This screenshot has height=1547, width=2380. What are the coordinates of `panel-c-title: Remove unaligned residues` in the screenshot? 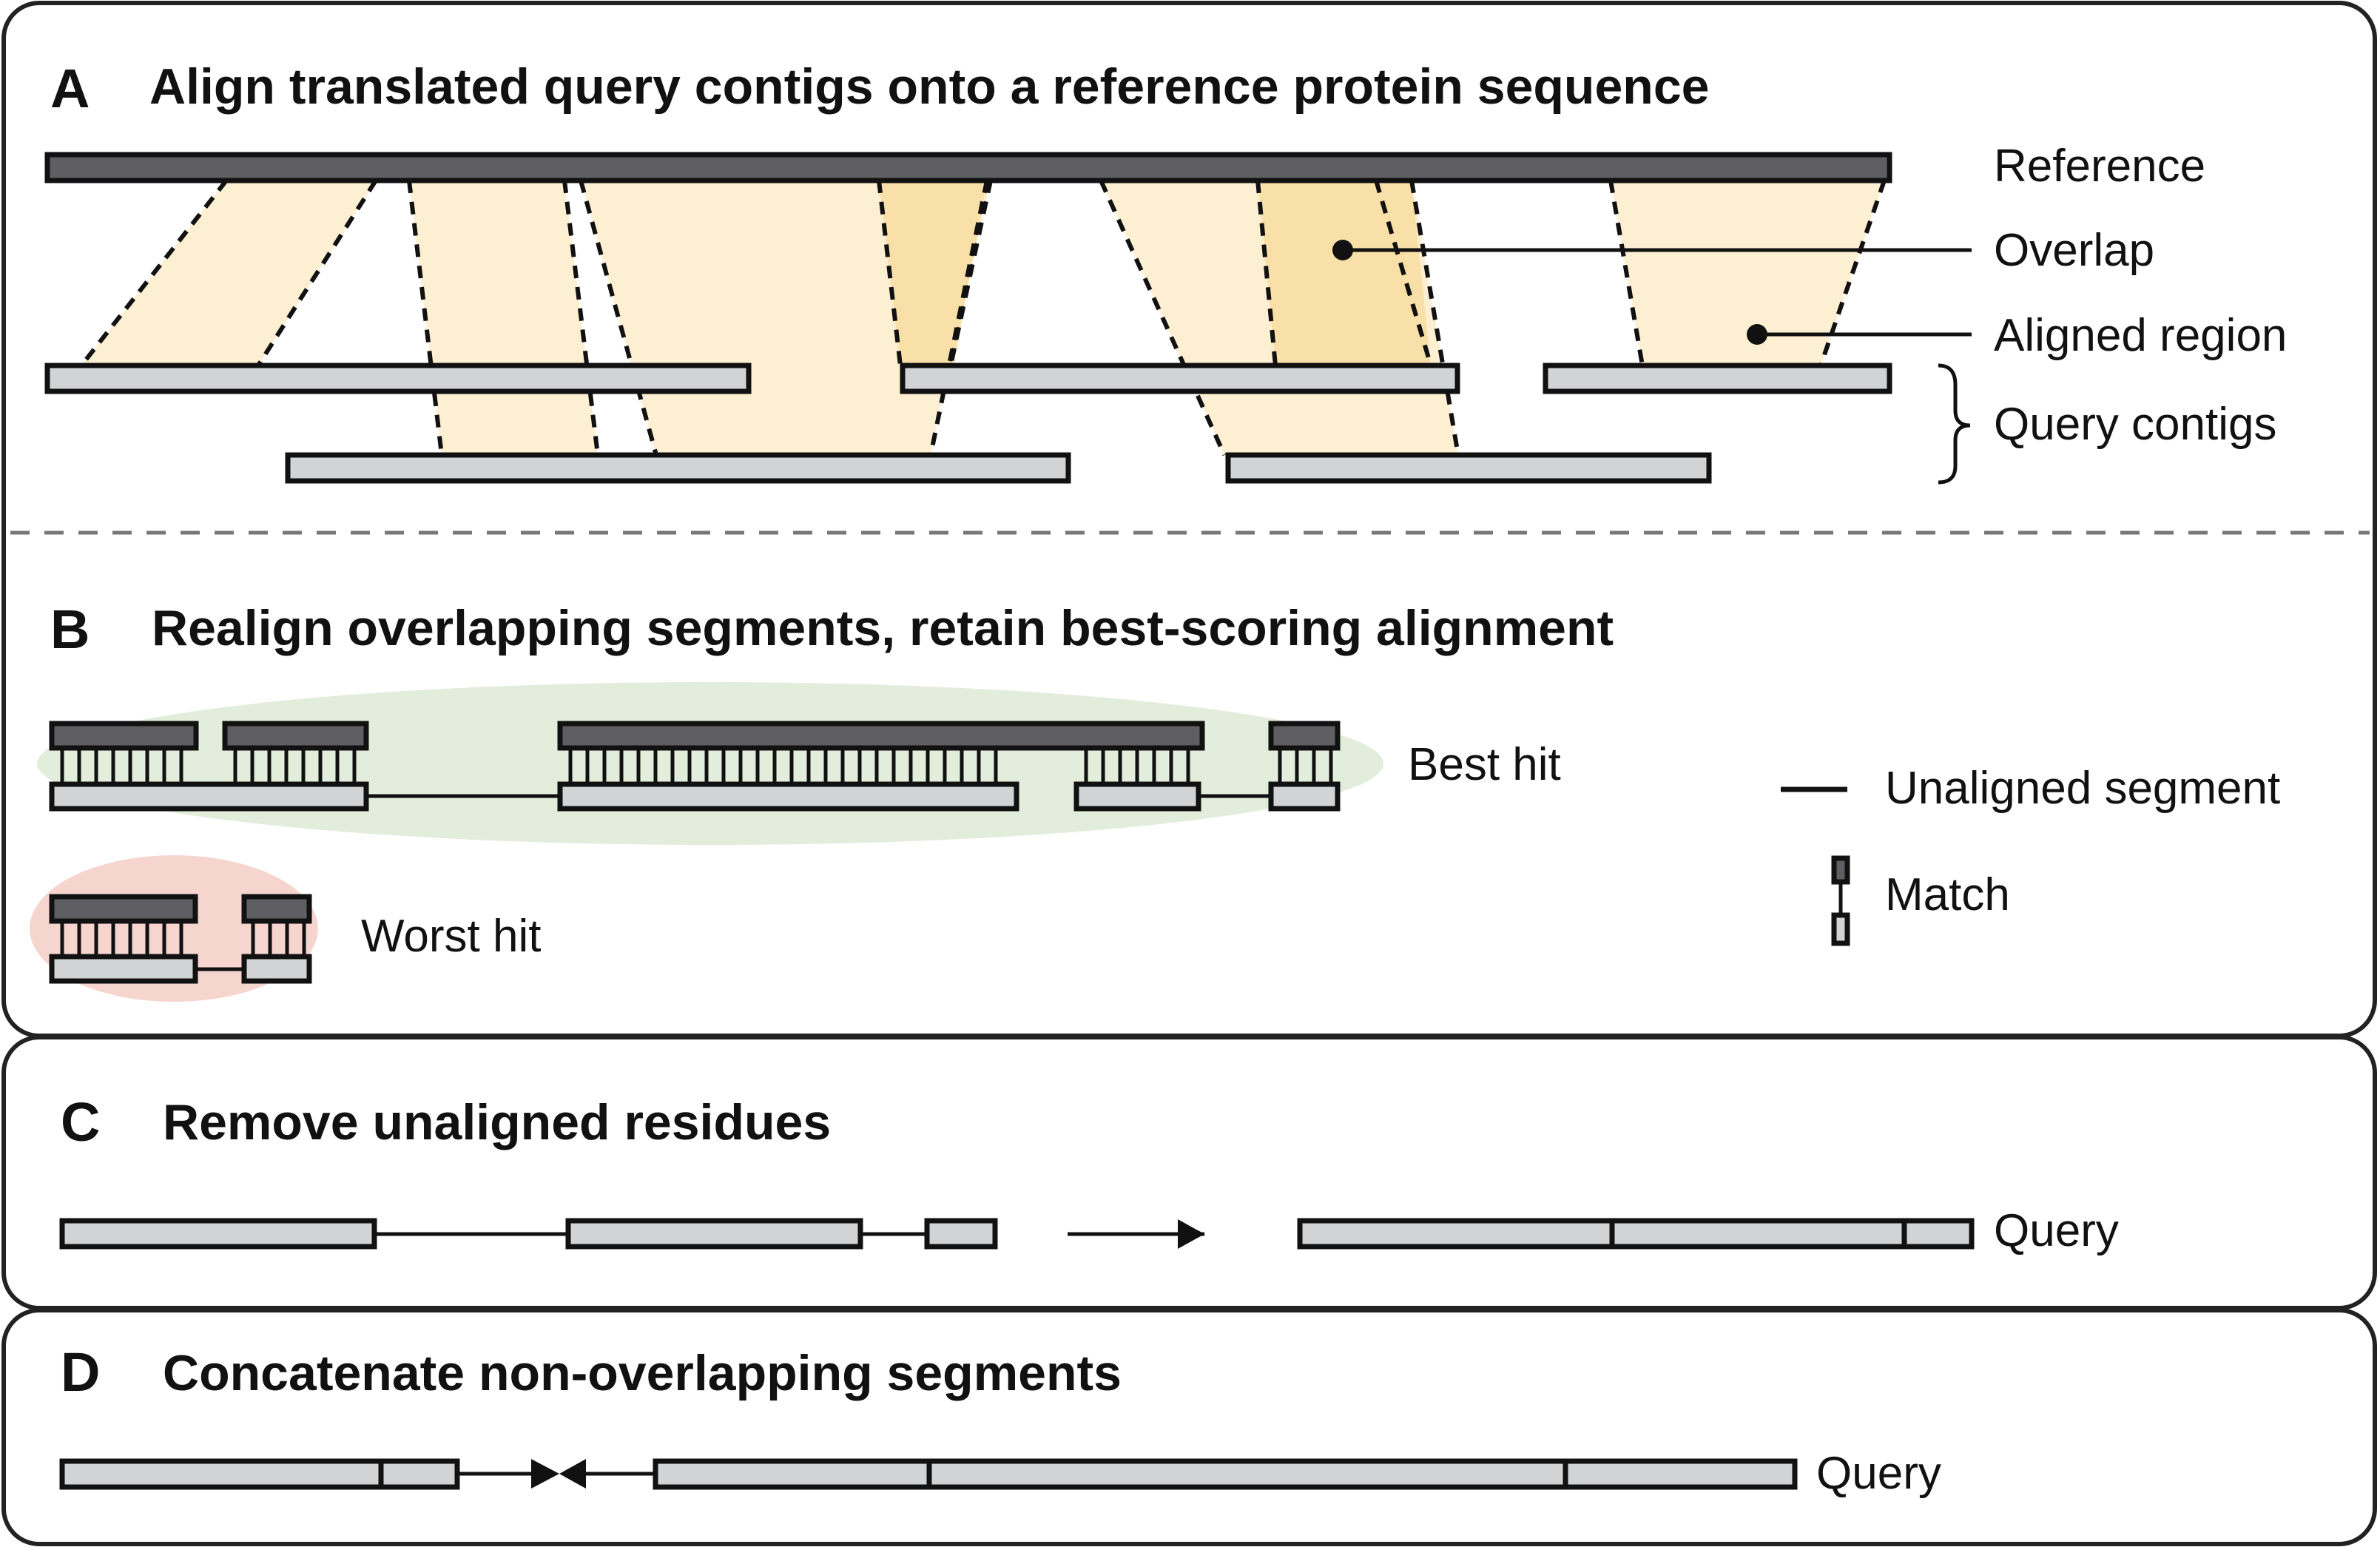 It's located at (497, 1122).